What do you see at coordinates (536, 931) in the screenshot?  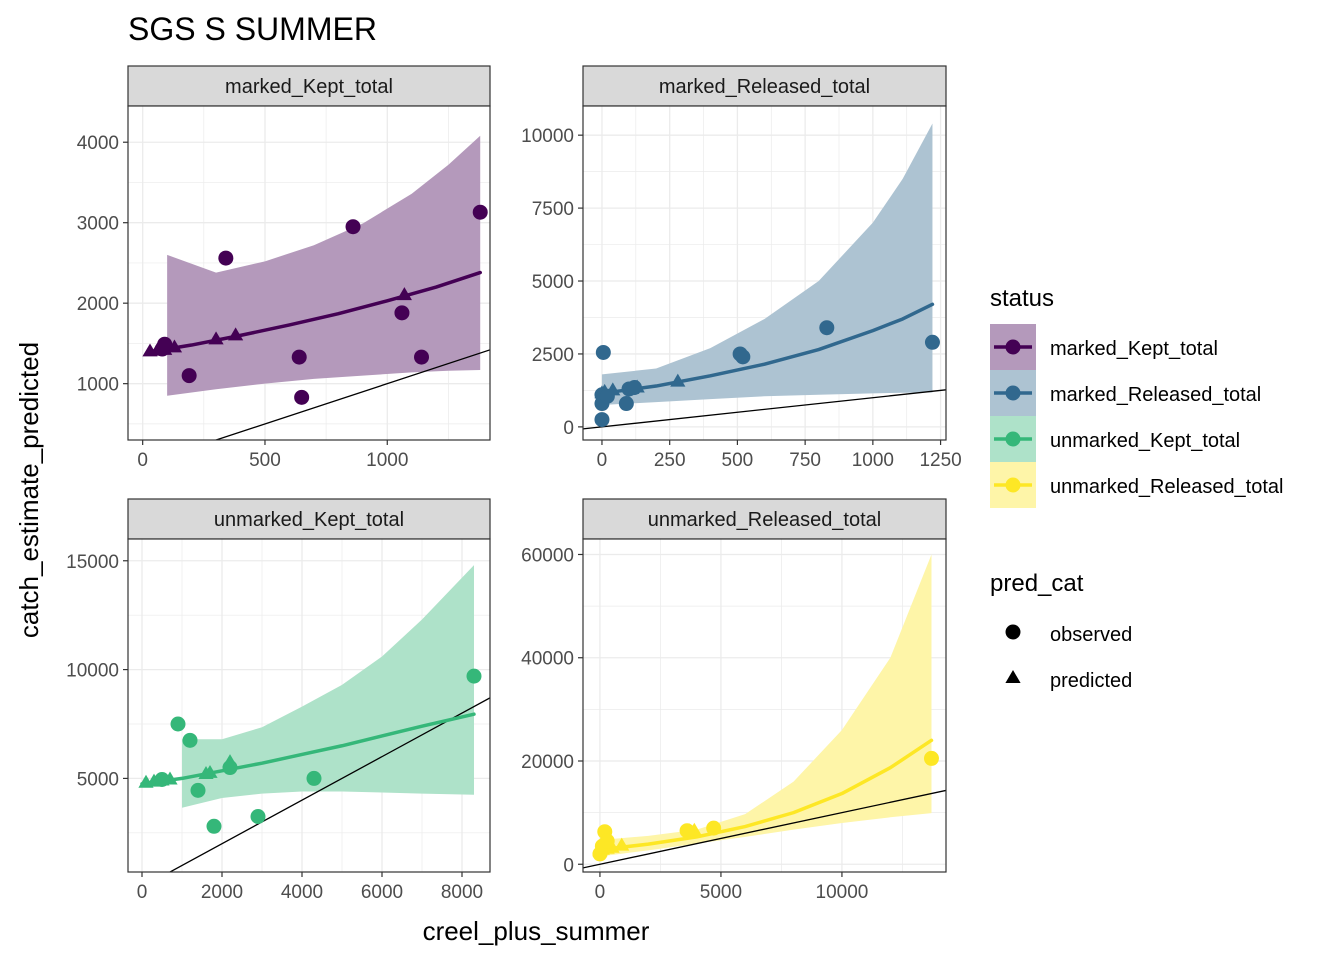 I see `x-axis-label: creel_plus_summer` at bounding box center [536, 931].